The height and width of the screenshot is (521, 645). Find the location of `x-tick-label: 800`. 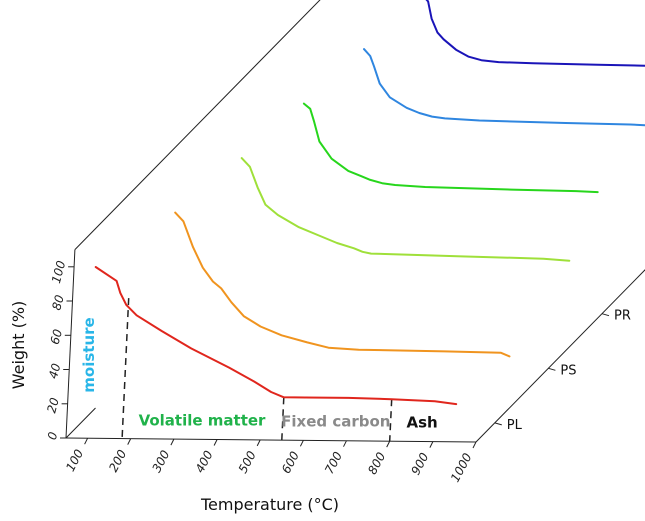

x-tick-label: 800 is located at coordinates (376, 463).